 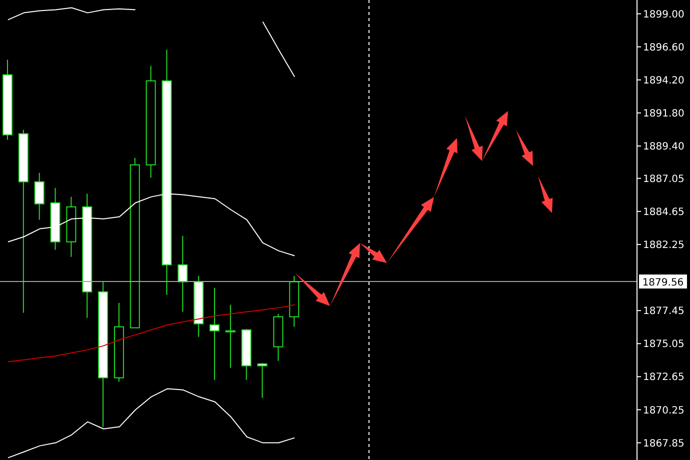 What do you see at coordinates (663, 14) in the screenshot?
I see `y-tick-label: 1899.00` at bounding box center [663, 14].